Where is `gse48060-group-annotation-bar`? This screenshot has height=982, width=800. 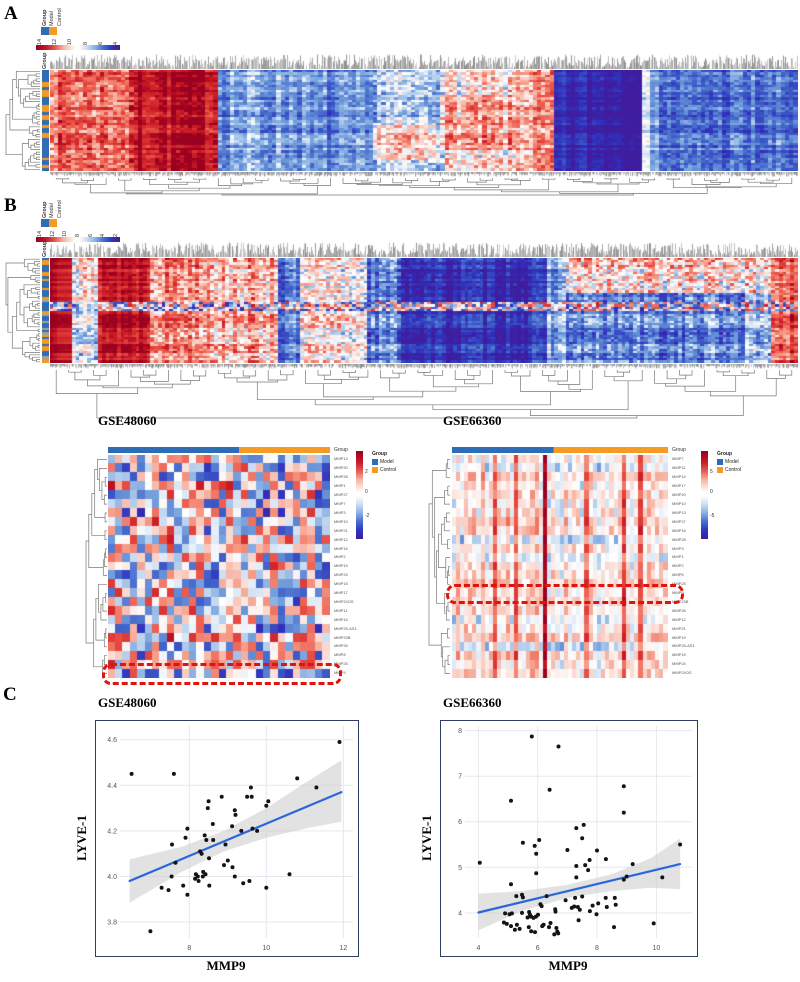
gse48060-group-annotation-bar is located at coordinates (219, 450).